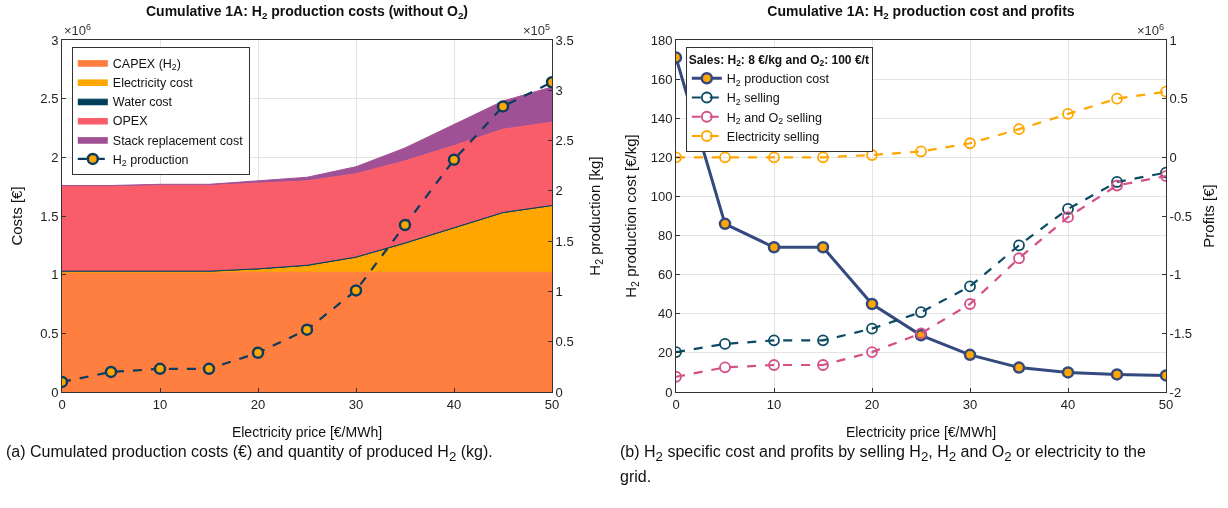  Describe the element at coordinates (146, 64) in the screenshot. I see `legend-label: CAPEX (H$_{2}$)` at that location.